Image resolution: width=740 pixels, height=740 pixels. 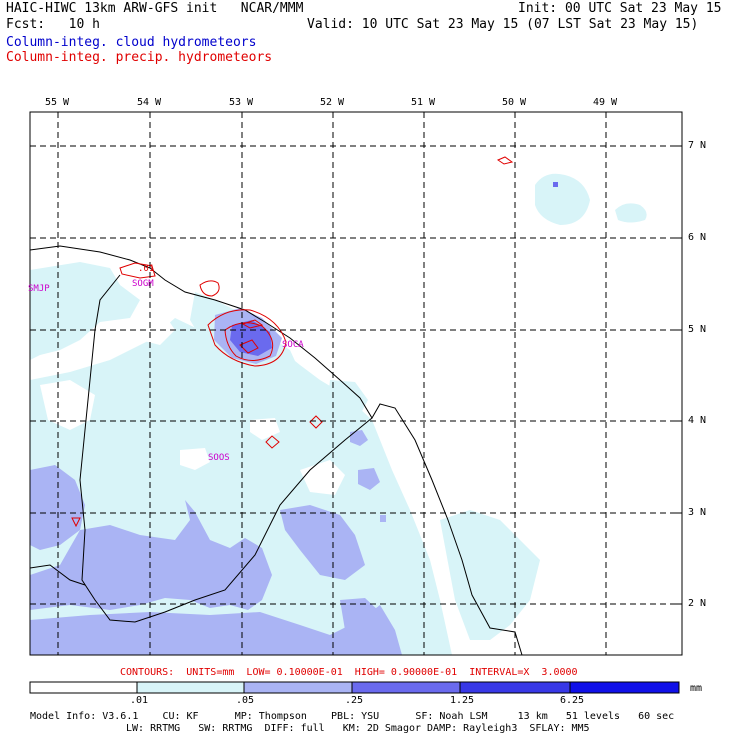 What do you see at coordinates (219, 458) in the screenshot?
I see `station-label: SOOS` at bounding box center [219, 458].